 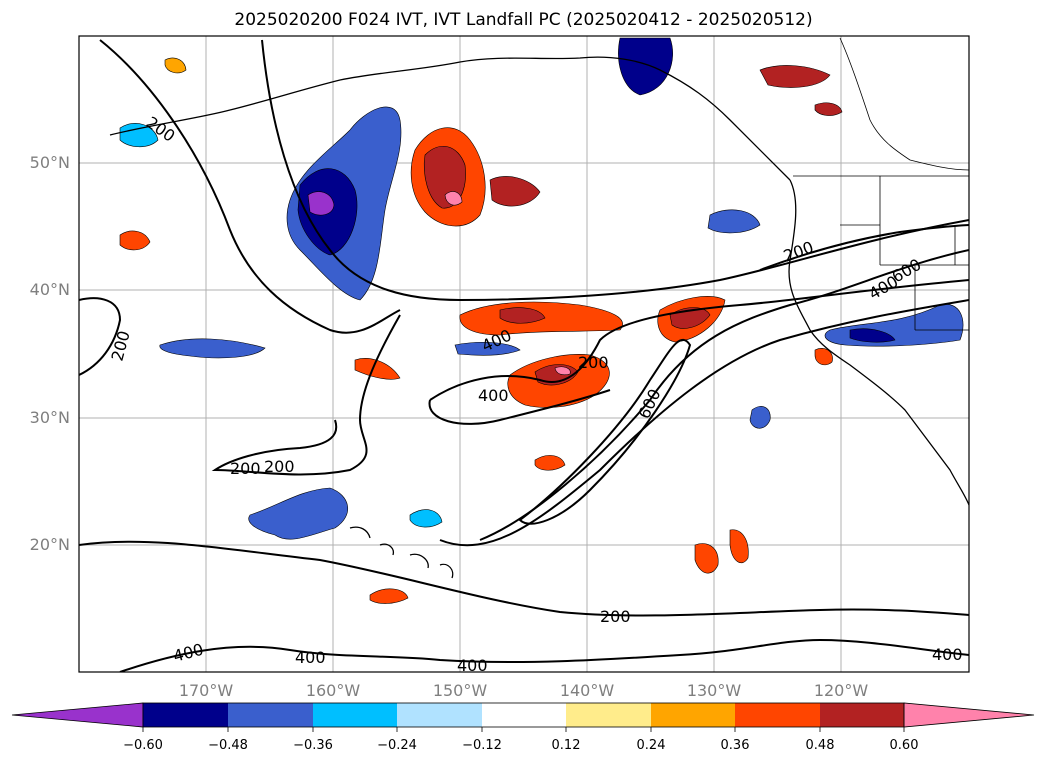 I want to click on lon-label: 120°W, so click(x=841, y=690).